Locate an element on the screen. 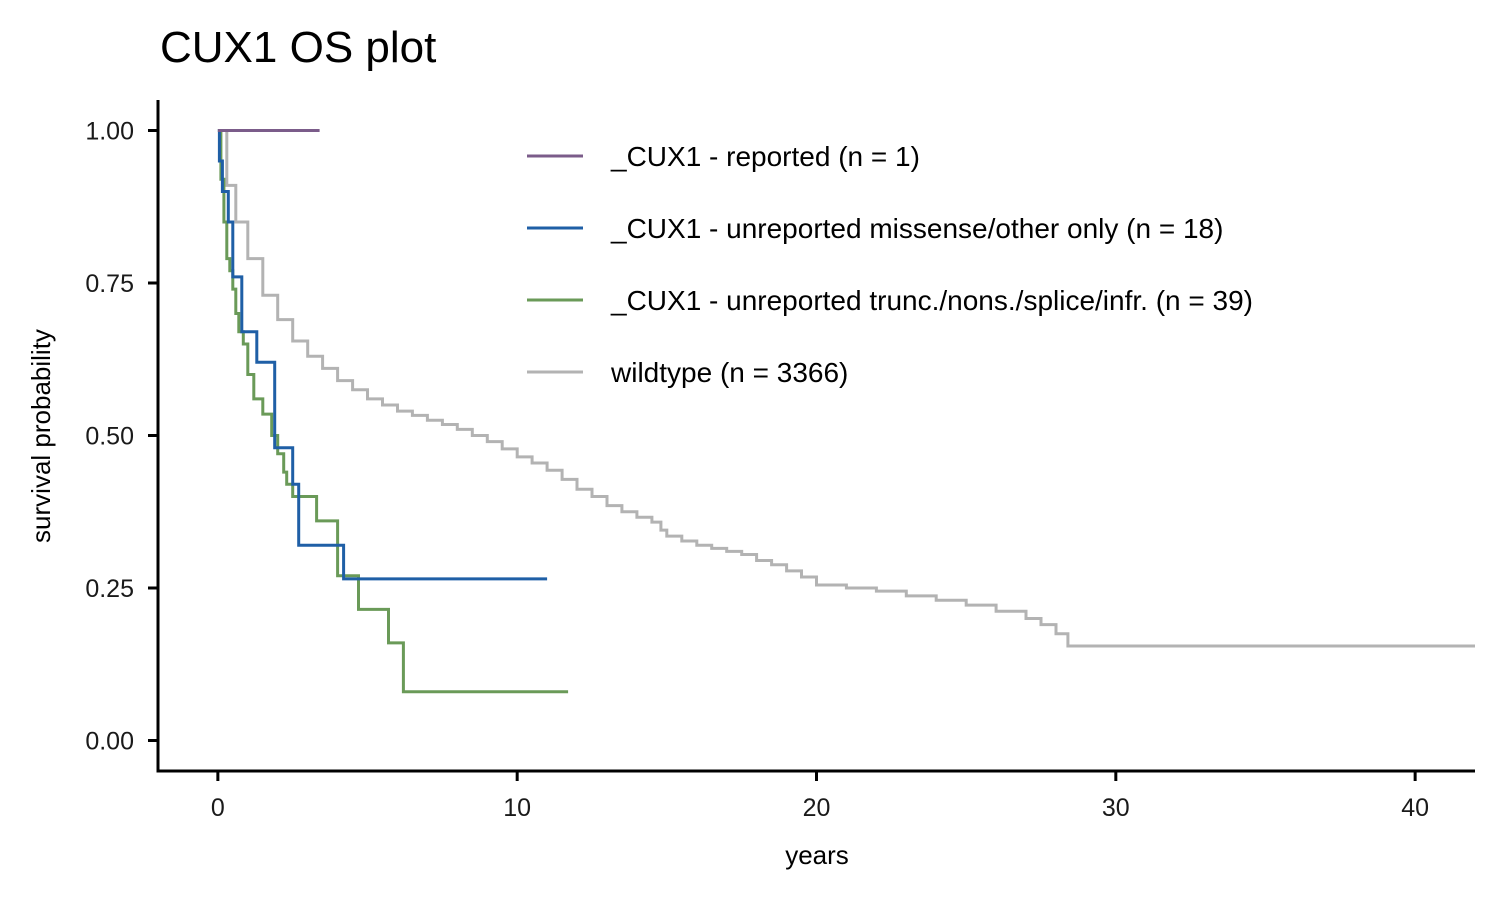 This screenshot has height=900, width=1500. y-tick-label: 0.00 is located at coordinates (109, 742).